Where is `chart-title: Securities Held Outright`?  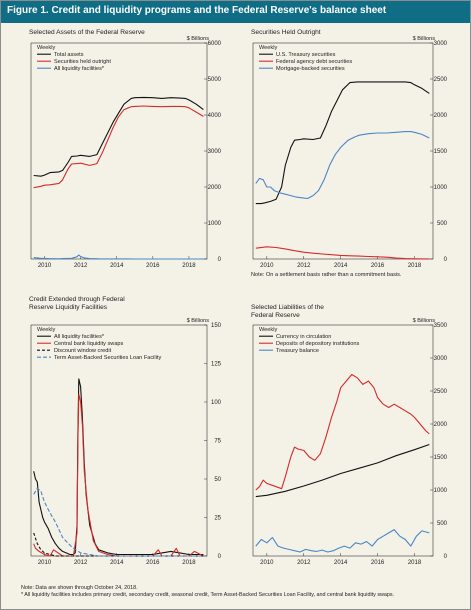 chart-title: Securities Held Outright is located at coordinates (286, 32).